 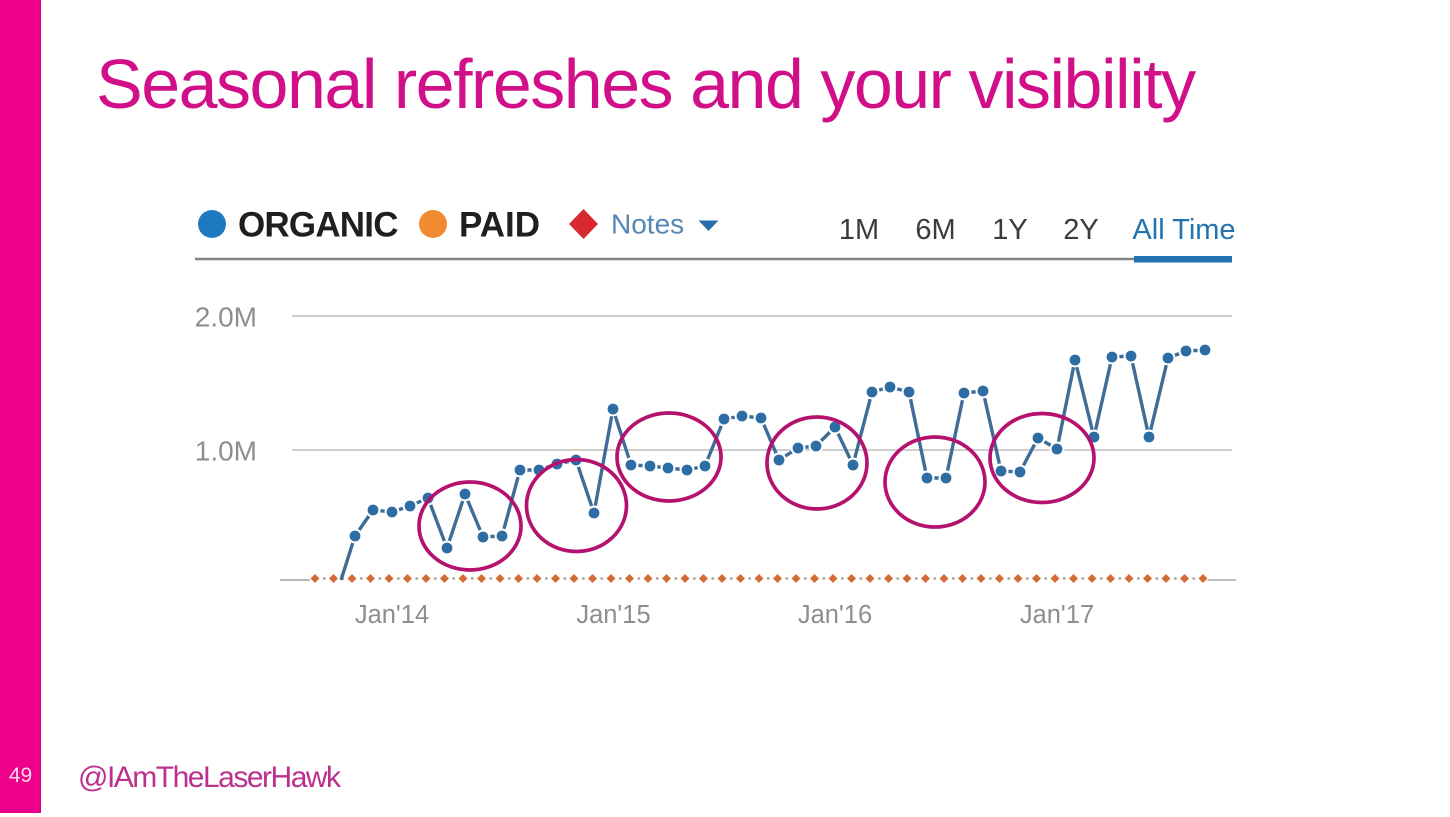 I want to click on svg-text: ORGANIC, so click(x=318, y=225).